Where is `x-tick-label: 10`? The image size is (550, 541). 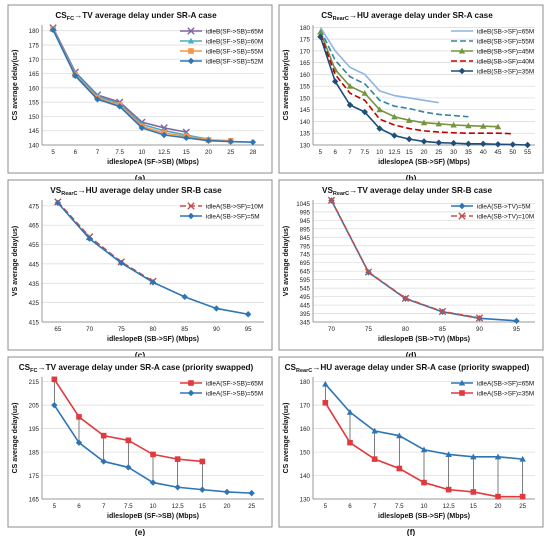
x-tick-label: 10 is located at coordinates (141, 152).